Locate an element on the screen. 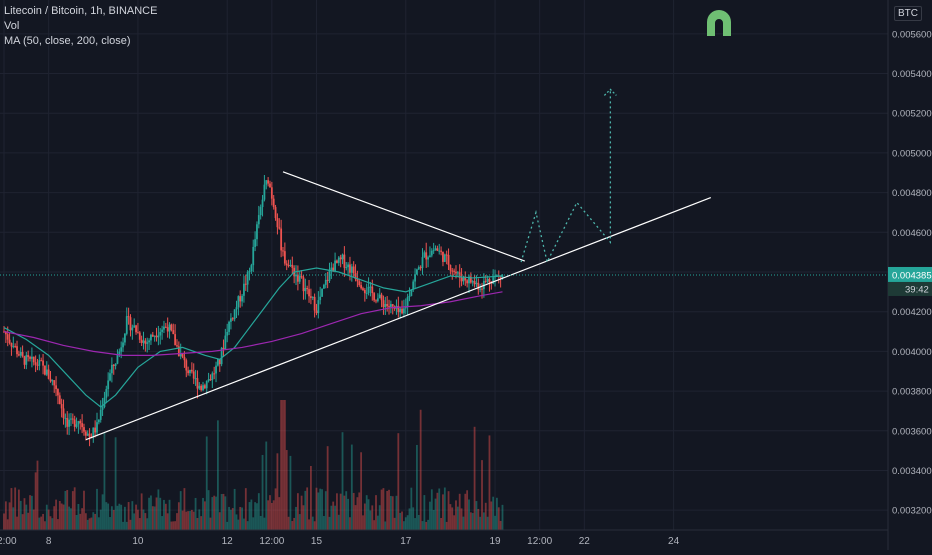 The height and width of the screenshot is (555, 932). moving-averages is located at coordinates (253, 337).